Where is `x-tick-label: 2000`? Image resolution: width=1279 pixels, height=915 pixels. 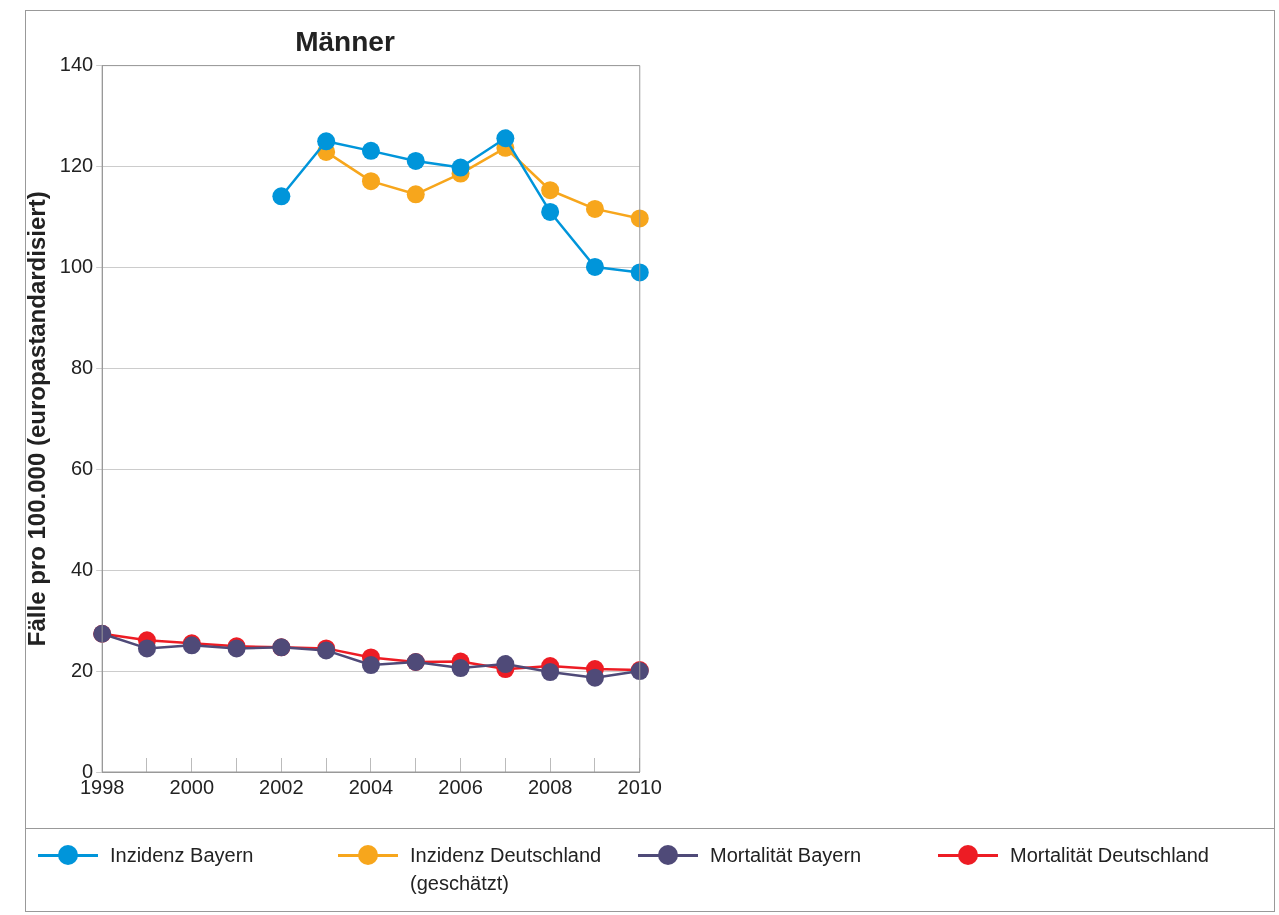
x-tick-label: 2000 is located at coordinates (192, 786).